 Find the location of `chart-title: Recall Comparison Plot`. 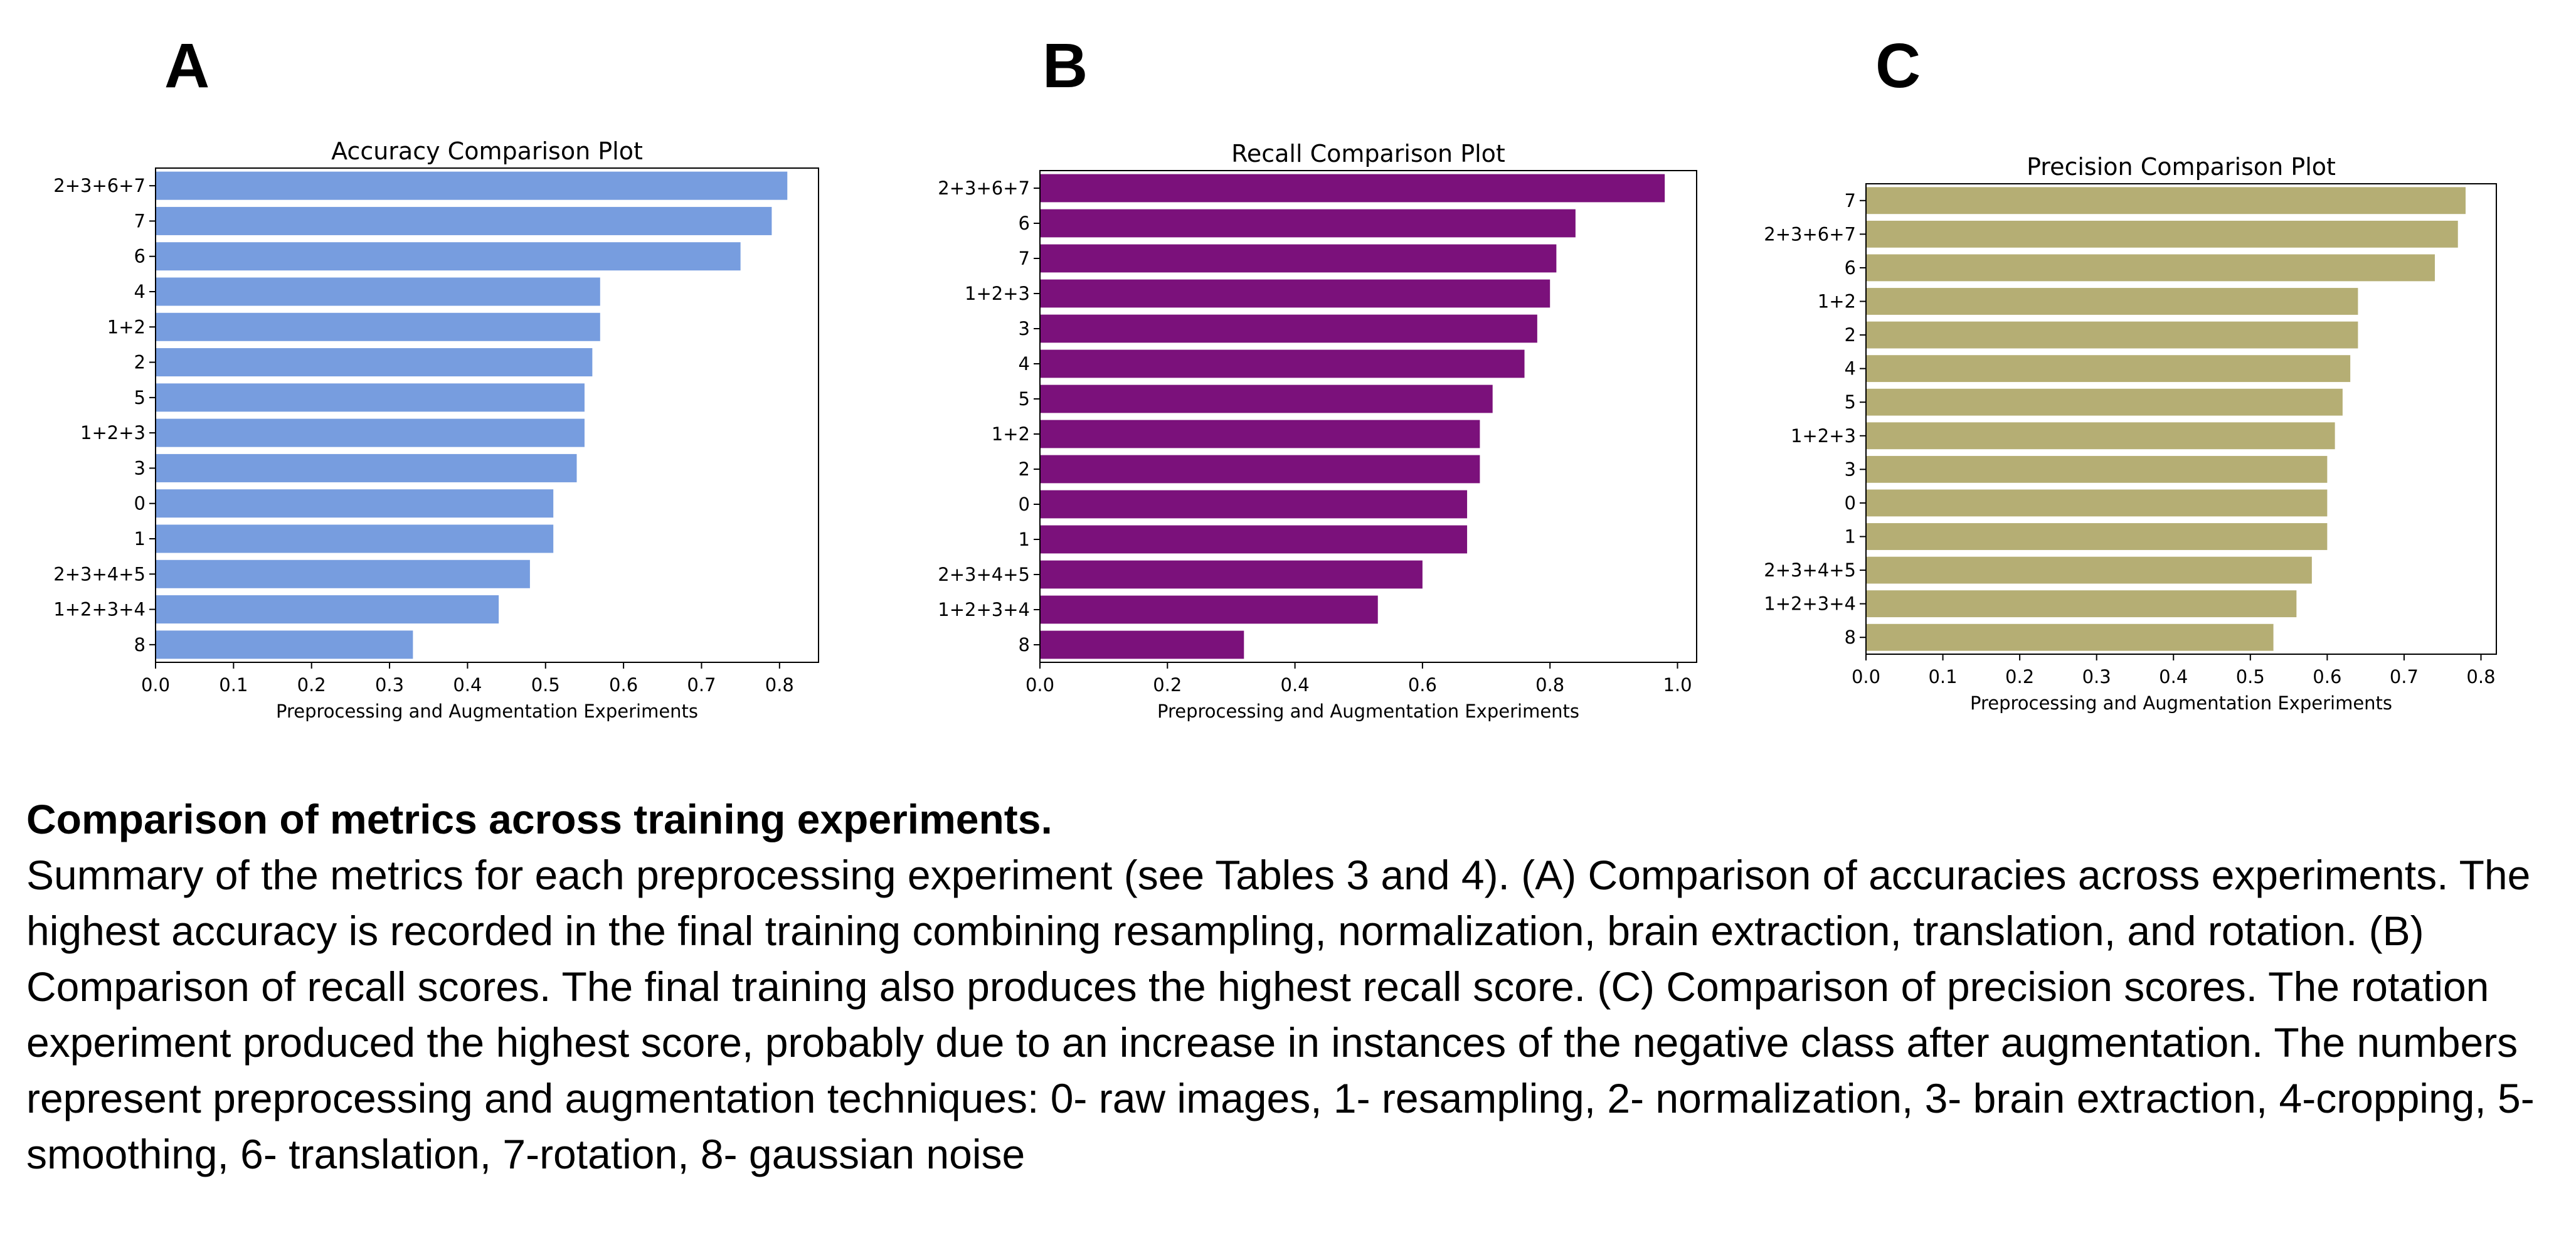

chart-title: Recall Comparison Plot is located at coordinates (1368, 153).